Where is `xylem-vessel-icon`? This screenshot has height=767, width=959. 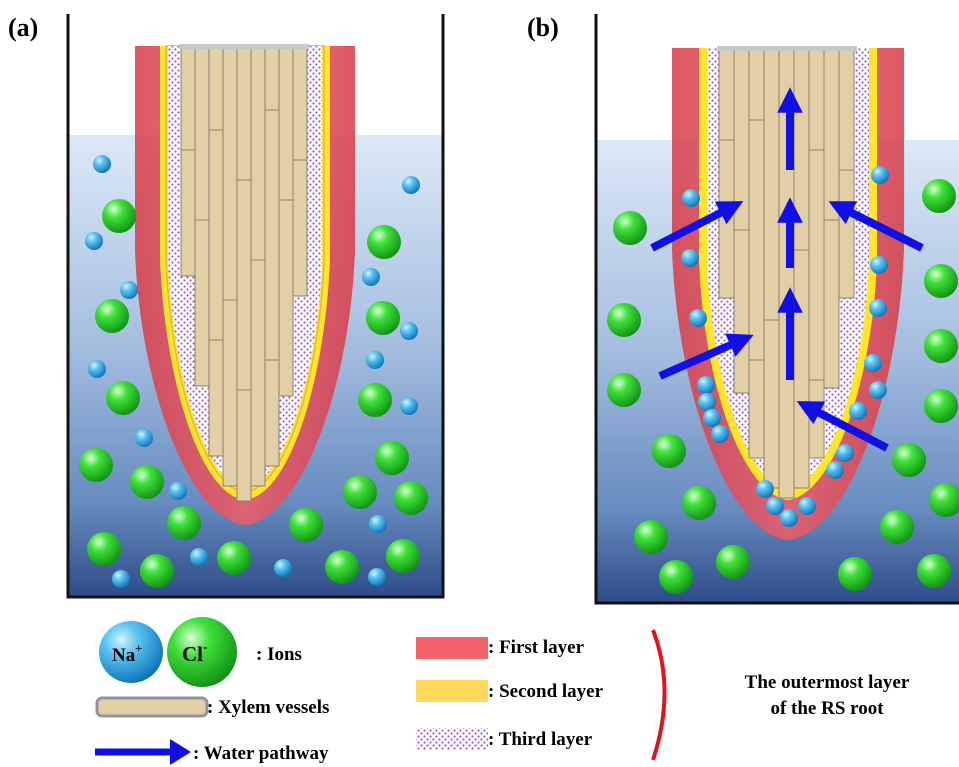
xylem-vessel-icon is located at coordinates (152, 707).